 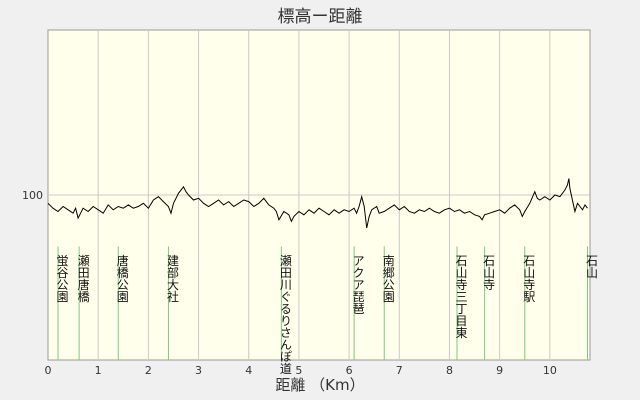 I want to click on x-tick-label: 5, so click(x=298, y=370).